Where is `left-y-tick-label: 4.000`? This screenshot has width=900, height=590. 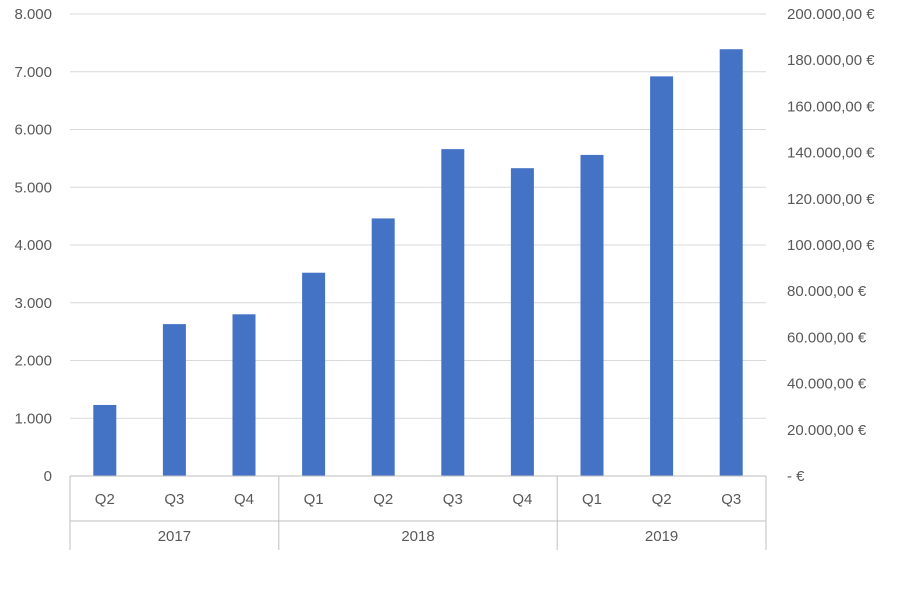 left-y-tick-label: 4.000 is located at coordinates (33, 245).